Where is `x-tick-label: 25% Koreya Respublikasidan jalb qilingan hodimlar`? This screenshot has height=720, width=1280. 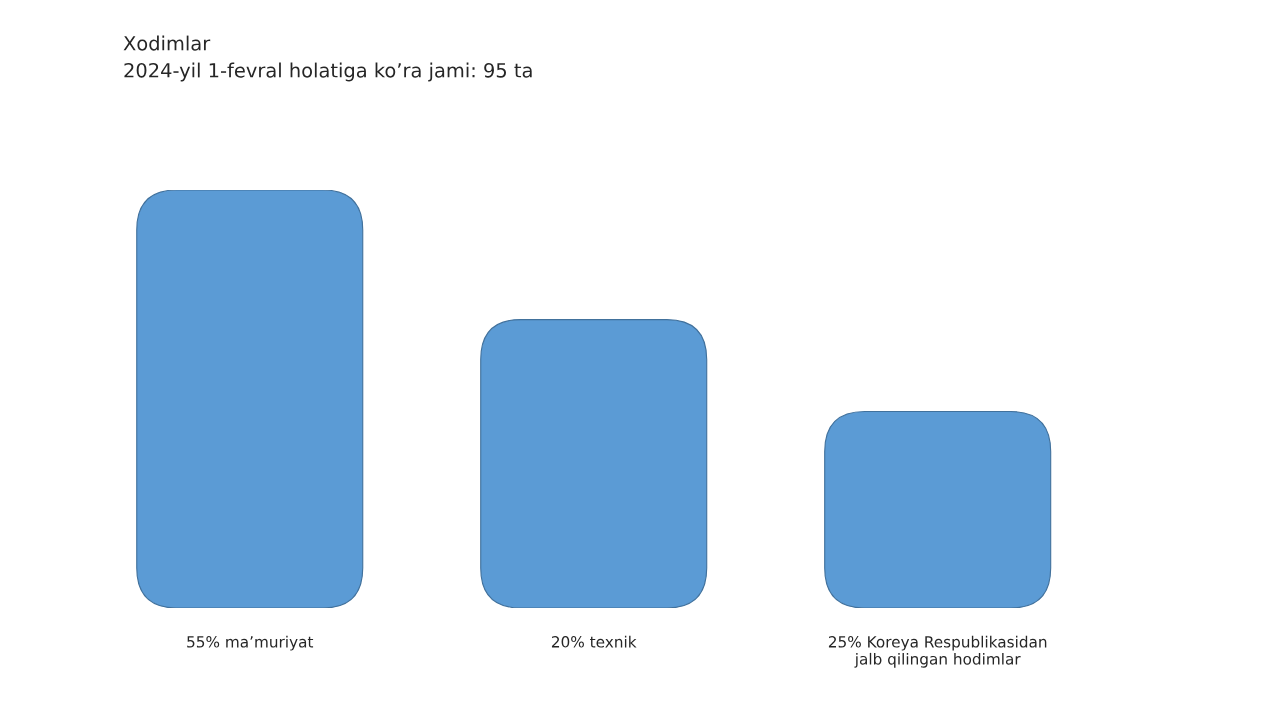 x-tick-label: 25% Koreya Respublikasidan jalb qilingan hodimlar is located at coordinates (937, 651).